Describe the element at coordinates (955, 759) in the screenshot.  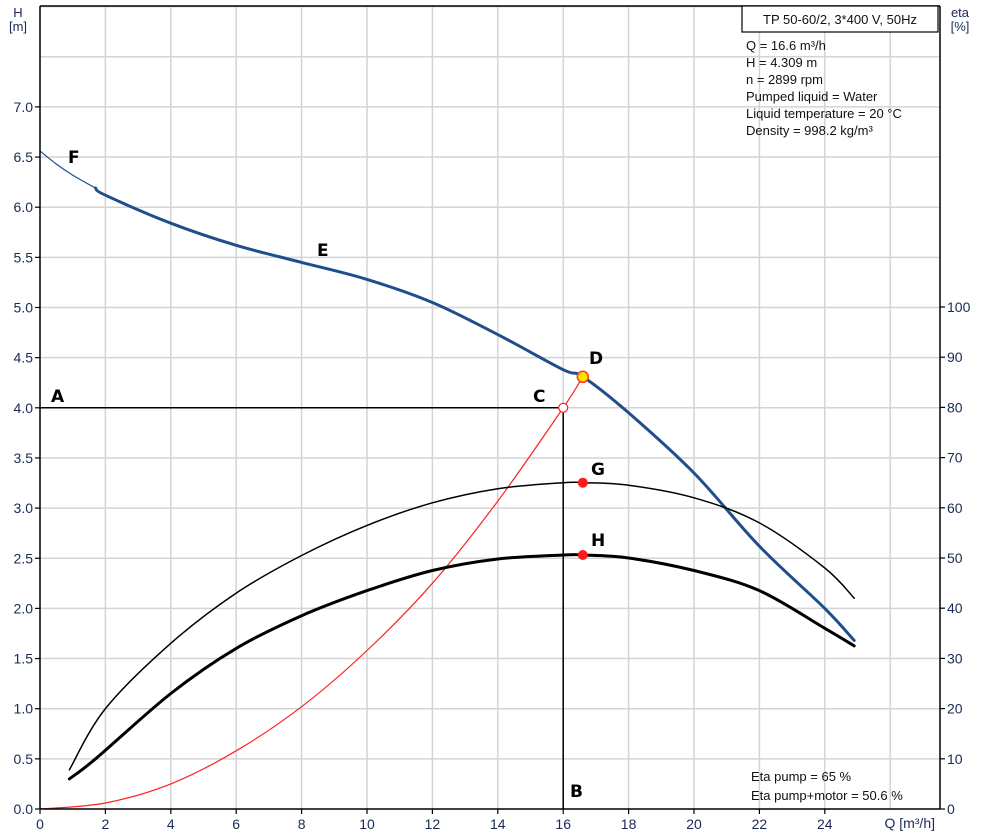
I see `y-right-tick-label: 10` at that location.